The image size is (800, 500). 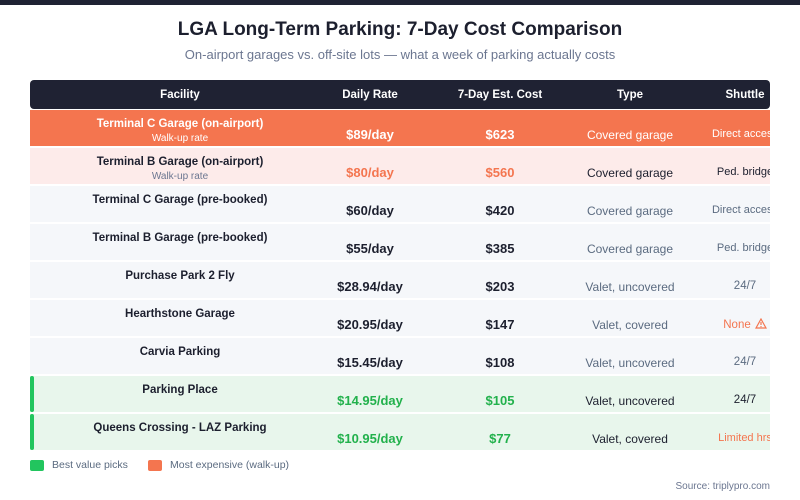 I want to click on warning-icon, so click(x=760, y=323).